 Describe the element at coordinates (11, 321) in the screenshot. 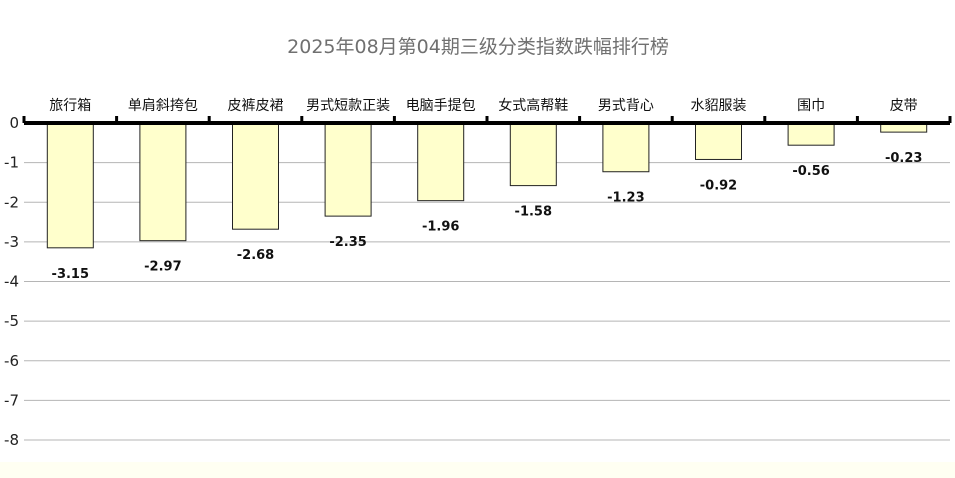

I see `y-tick-label: -5` at that location.